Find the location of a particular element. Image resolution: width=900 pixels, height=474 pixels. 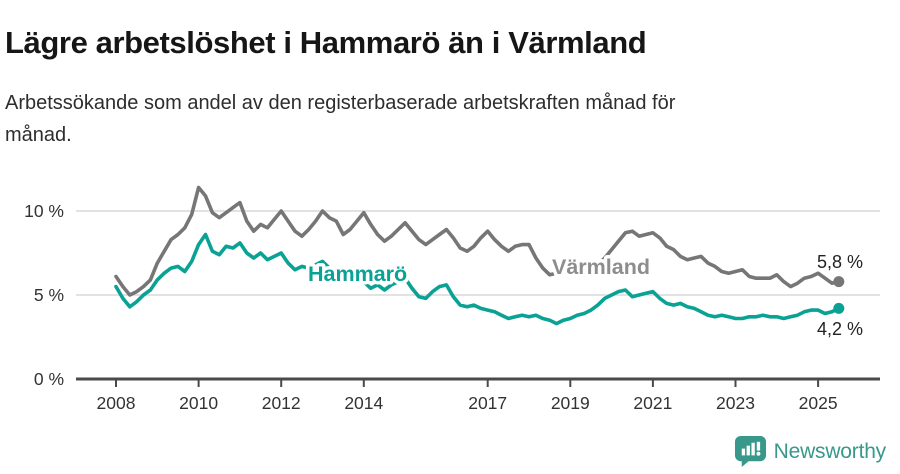

series-label-varmland: Värmland is located at coordinates (601, 267).